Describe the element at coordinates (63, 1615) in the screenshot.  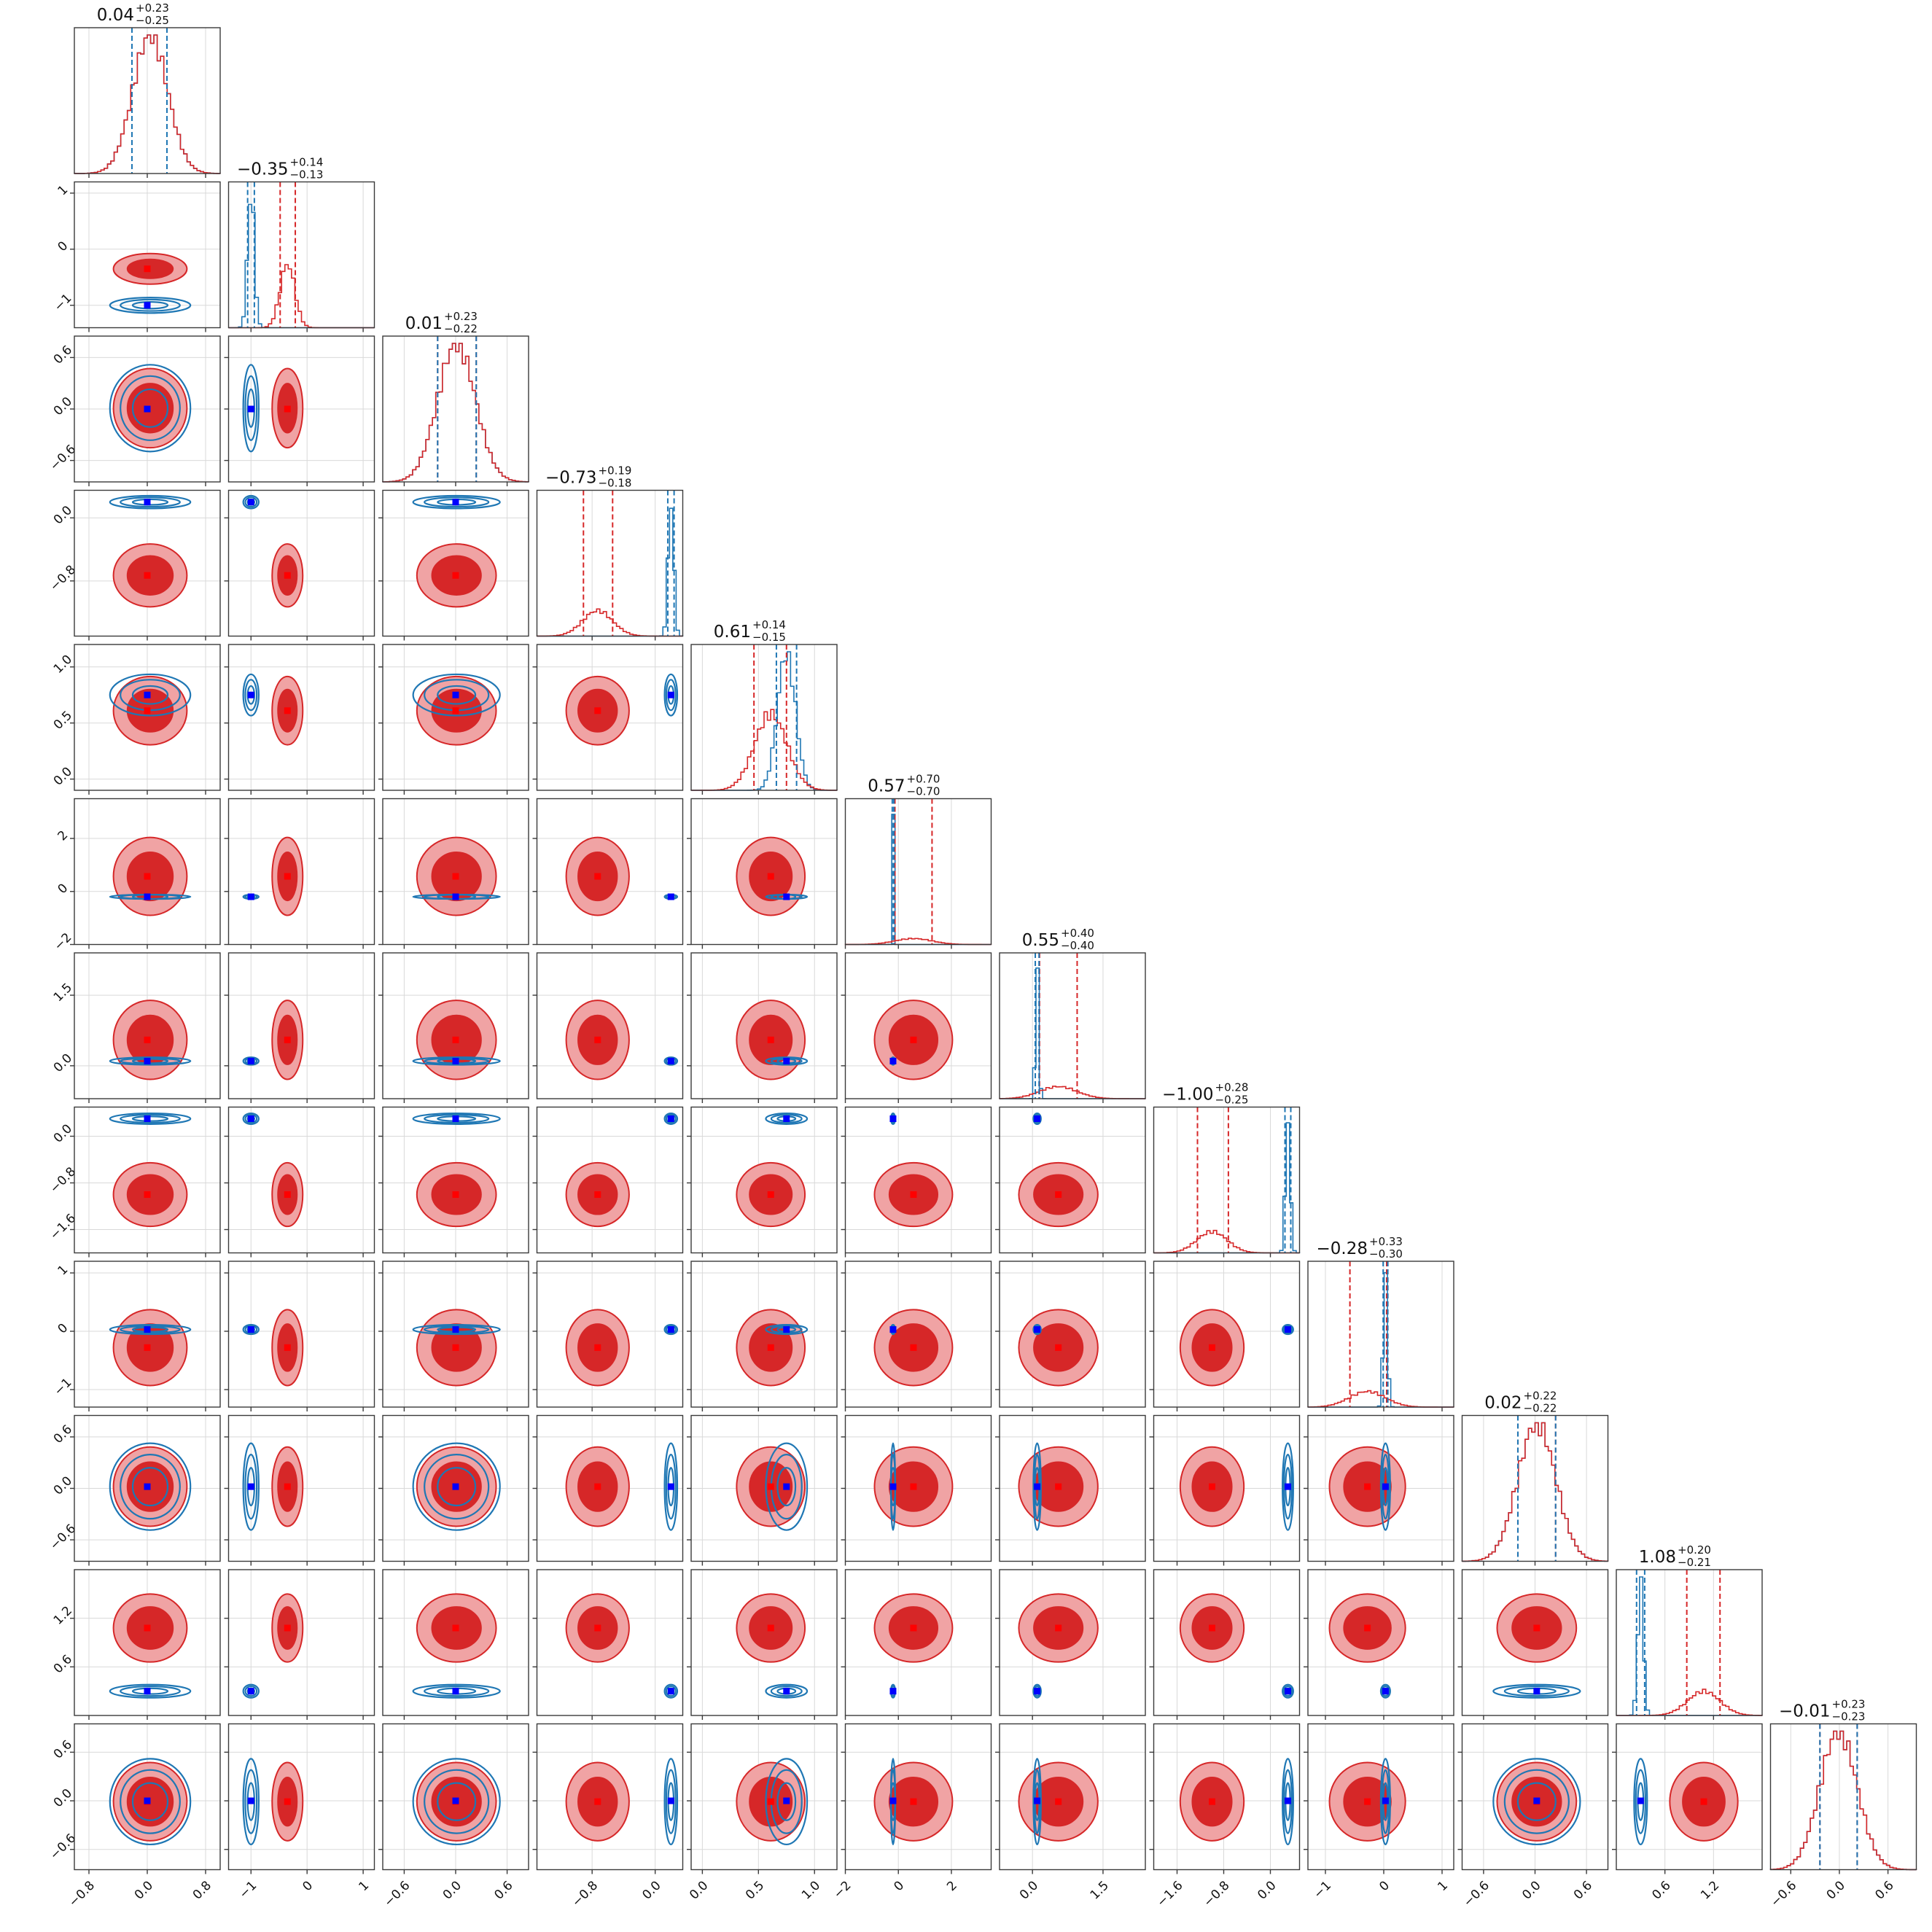
I see `y-tick-label: 1.2` at that location.